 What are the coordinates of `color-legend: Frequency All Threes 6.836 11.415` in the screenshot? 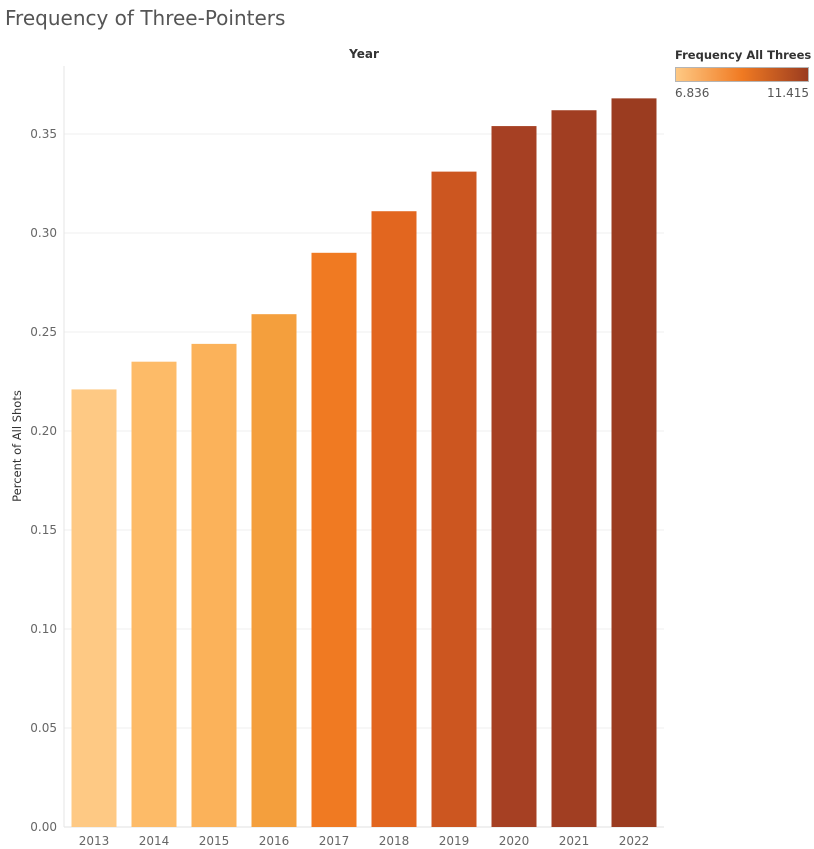 It's located at (743, 74).